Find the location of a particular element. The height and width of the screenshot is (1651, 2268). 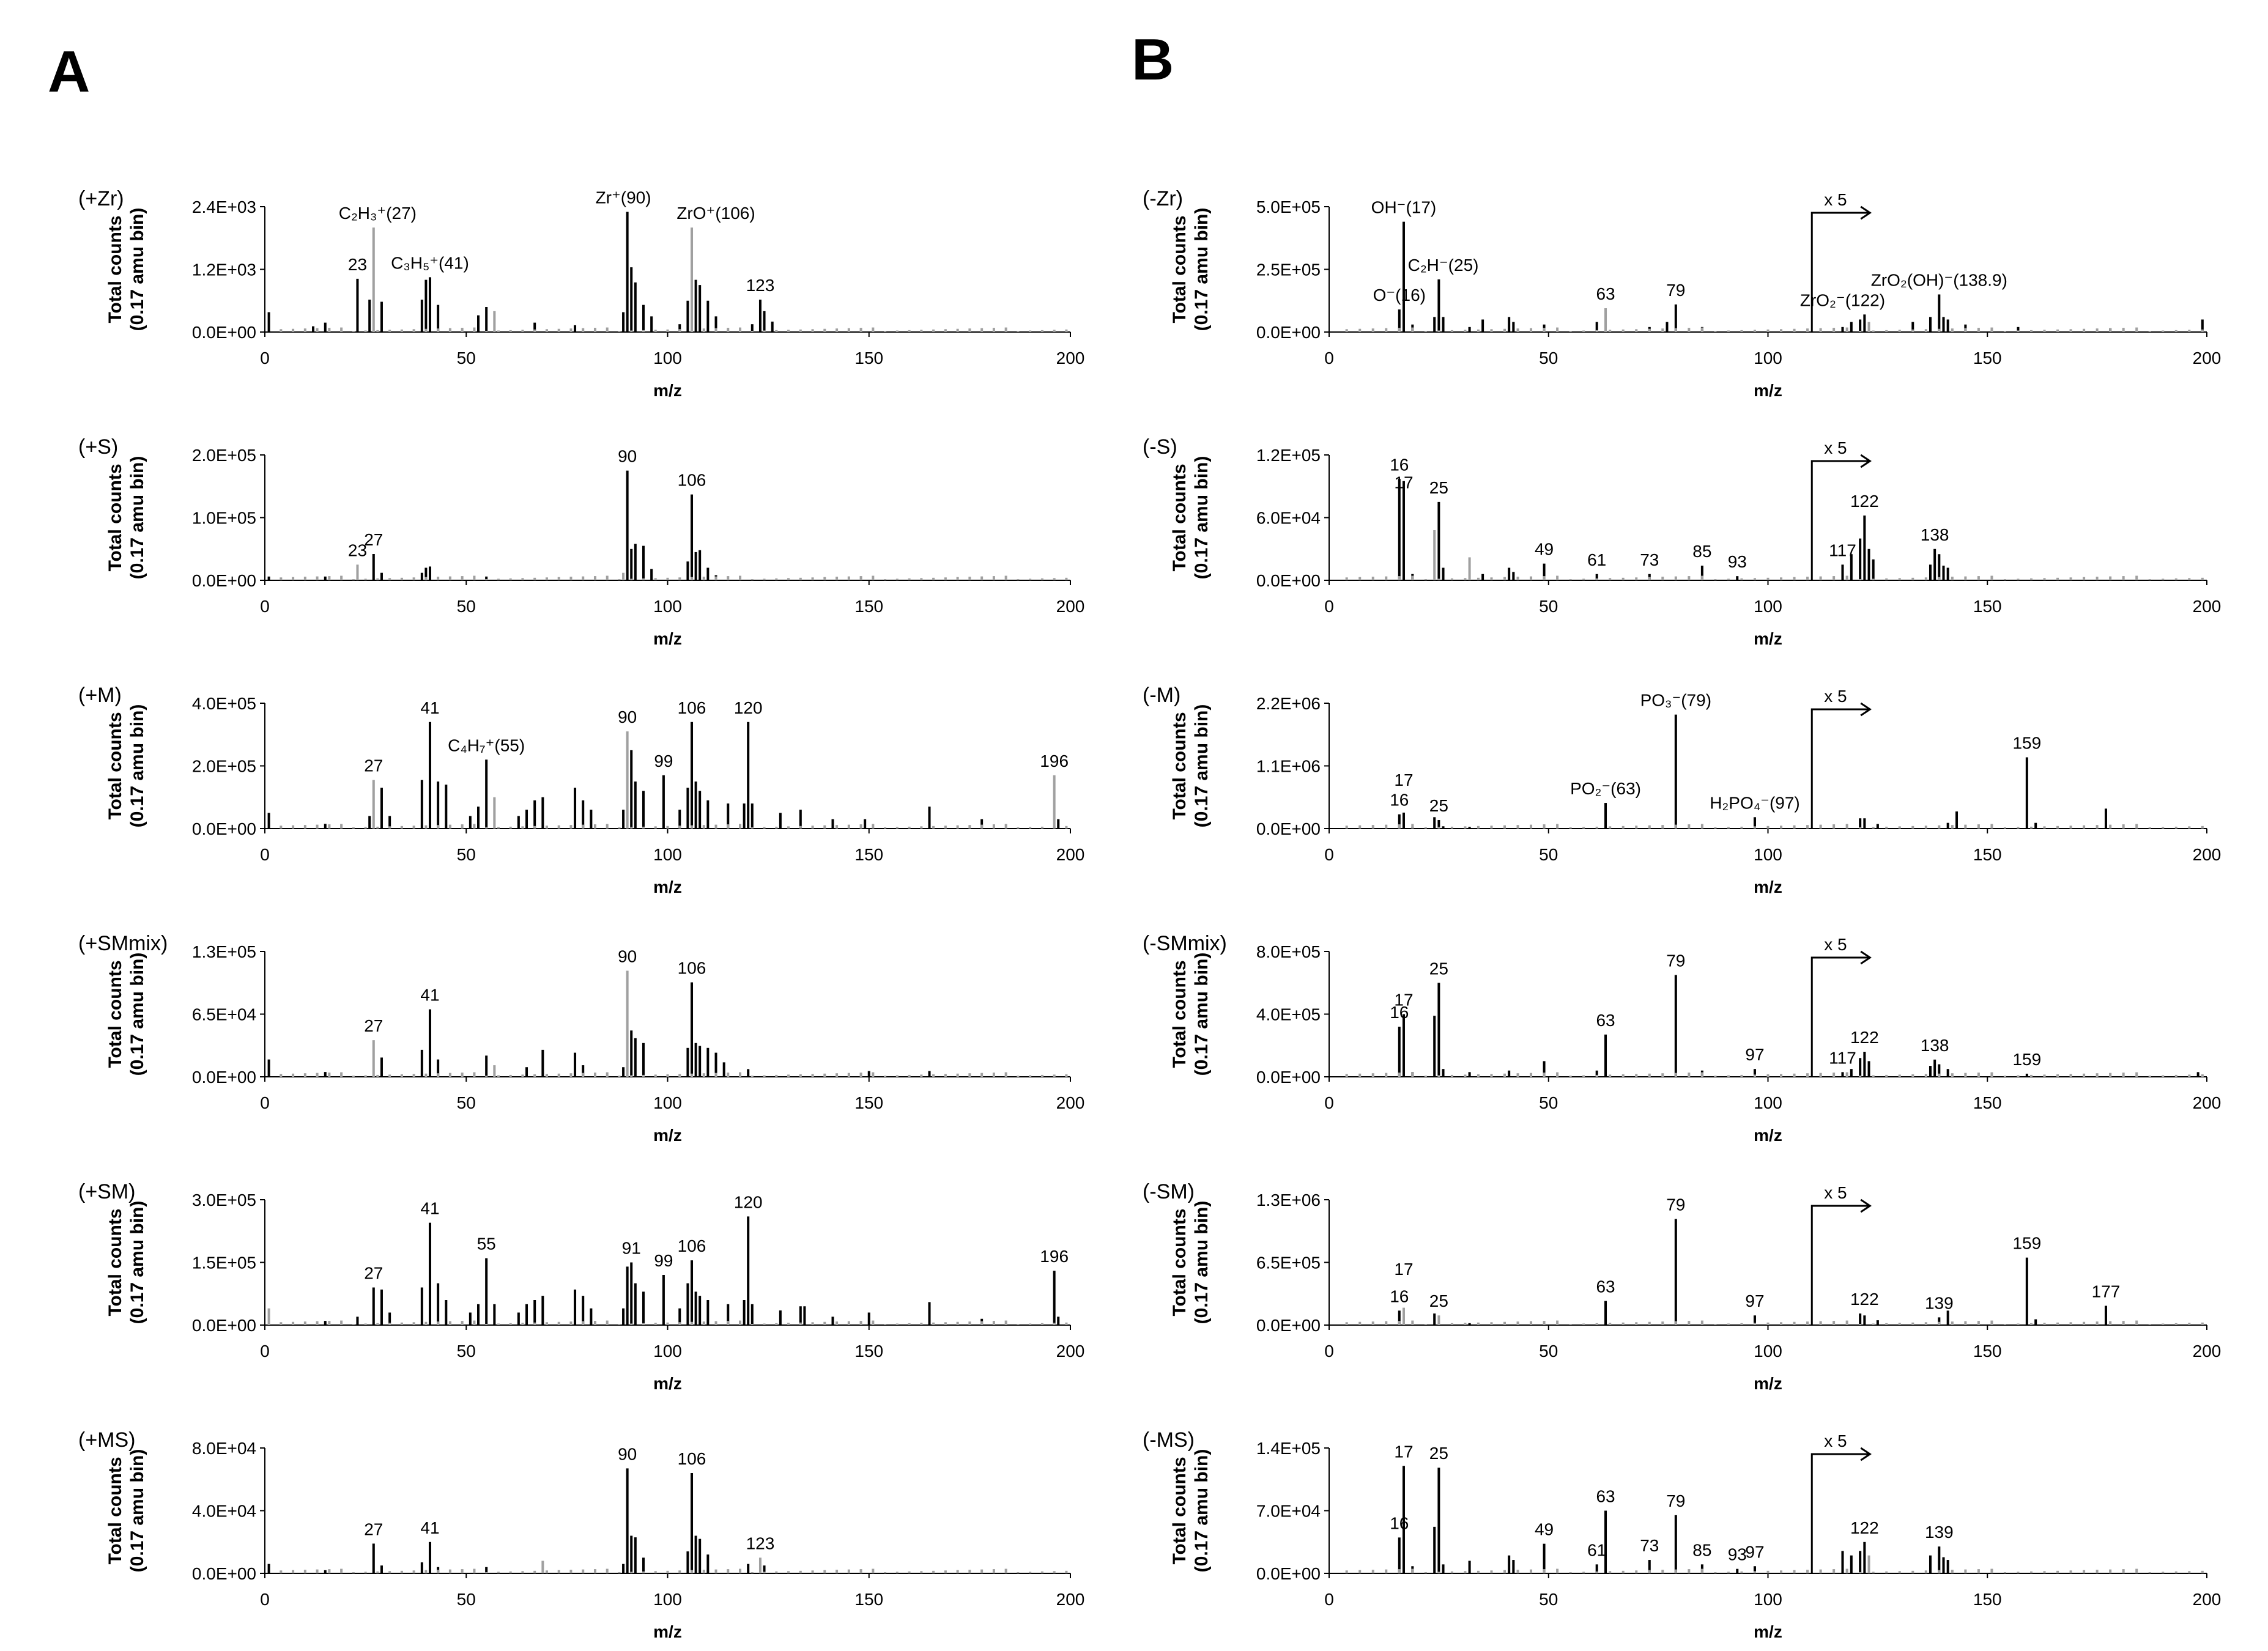

peak-label: 120 is located at coordinates (748, 707).